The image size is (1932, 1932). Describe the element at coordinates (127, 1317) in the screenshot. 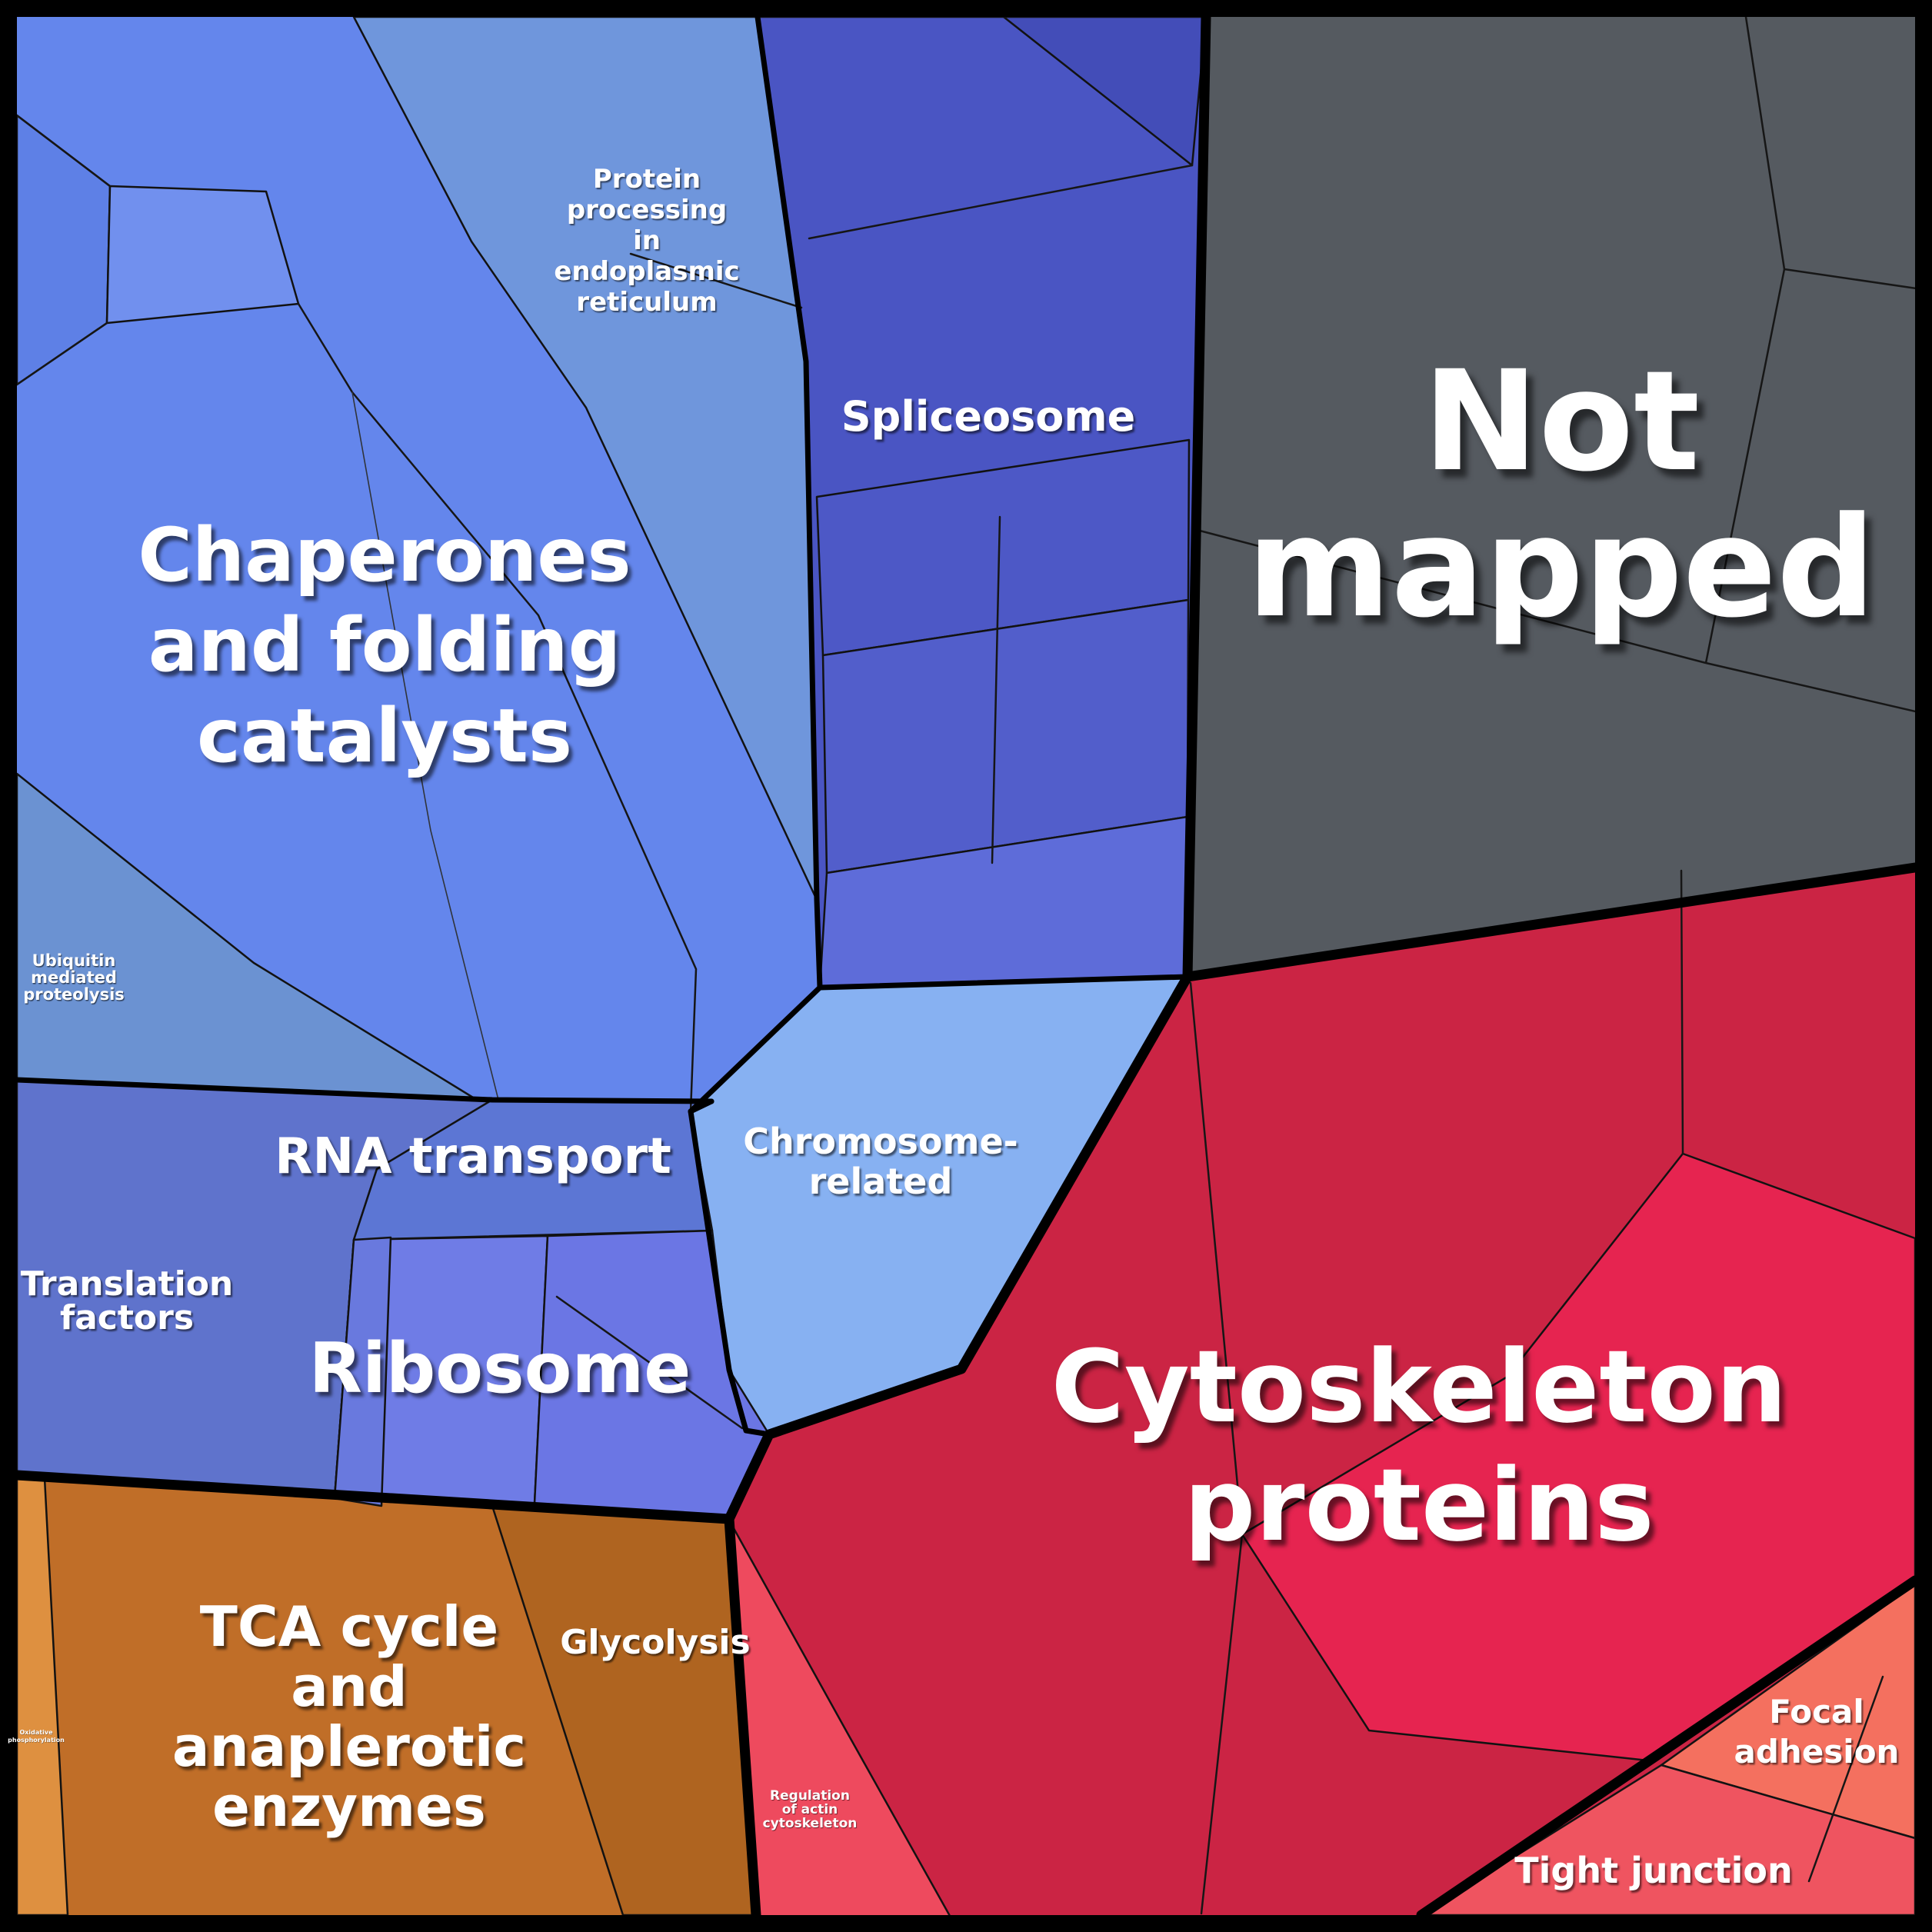

I see `label-translation-factors: factors` at that location.